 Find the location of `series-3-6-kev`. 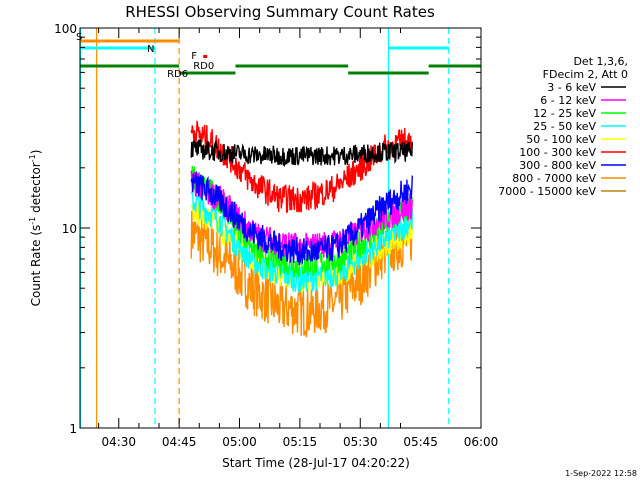

series-3-6-kev is located at coordinates (301, 153).